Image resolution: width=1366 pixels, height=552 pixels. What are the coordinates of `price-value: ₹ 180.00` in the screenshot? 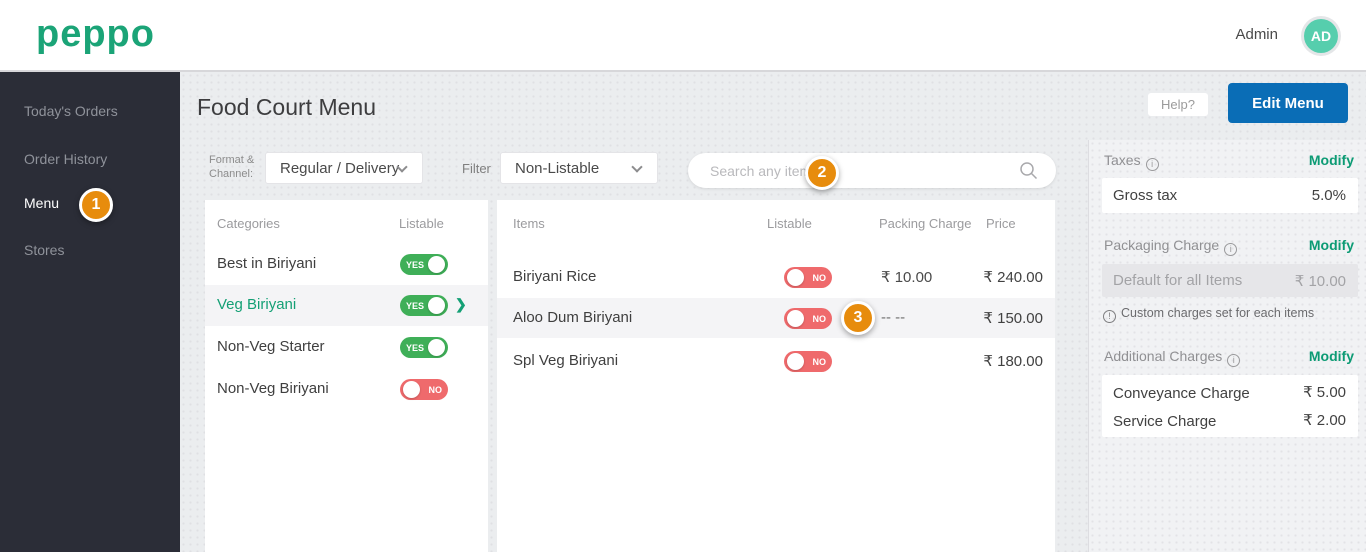 It's located at (1013, 361).